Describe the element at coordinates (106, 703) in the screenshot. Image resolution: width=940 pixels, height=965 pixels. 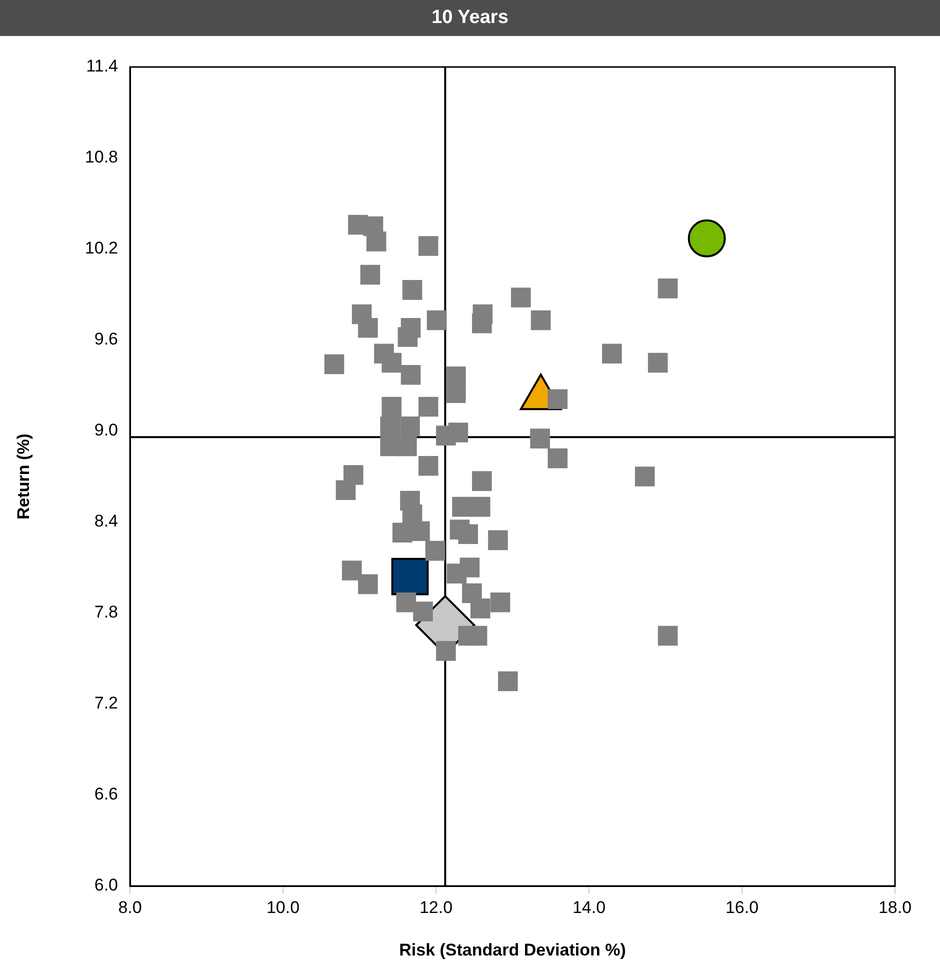
I see `y-tick-label: 7.2` at that location.